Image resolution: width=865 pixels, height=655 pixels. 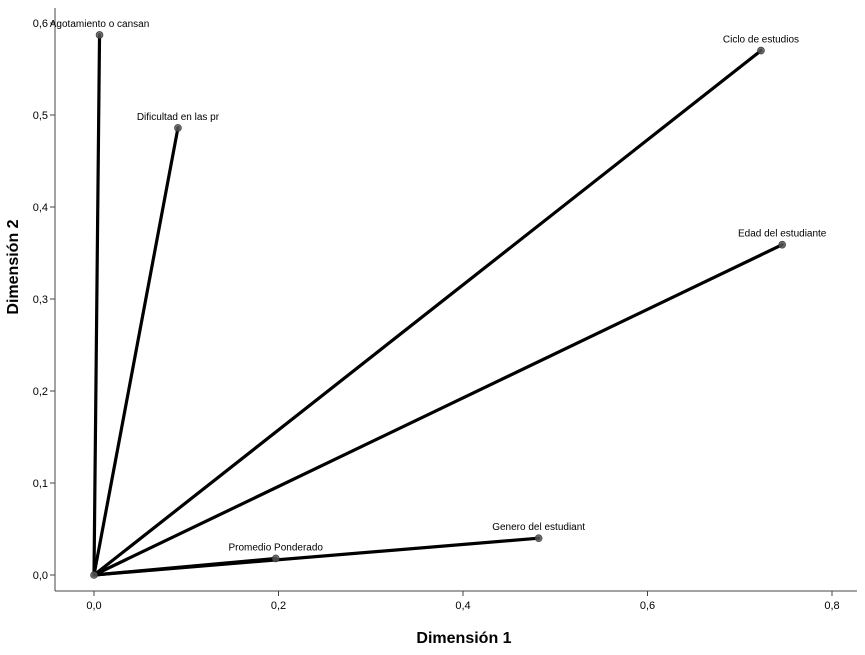 I want to click on y-tick-label: 0,5, so click(x=40, y=116).